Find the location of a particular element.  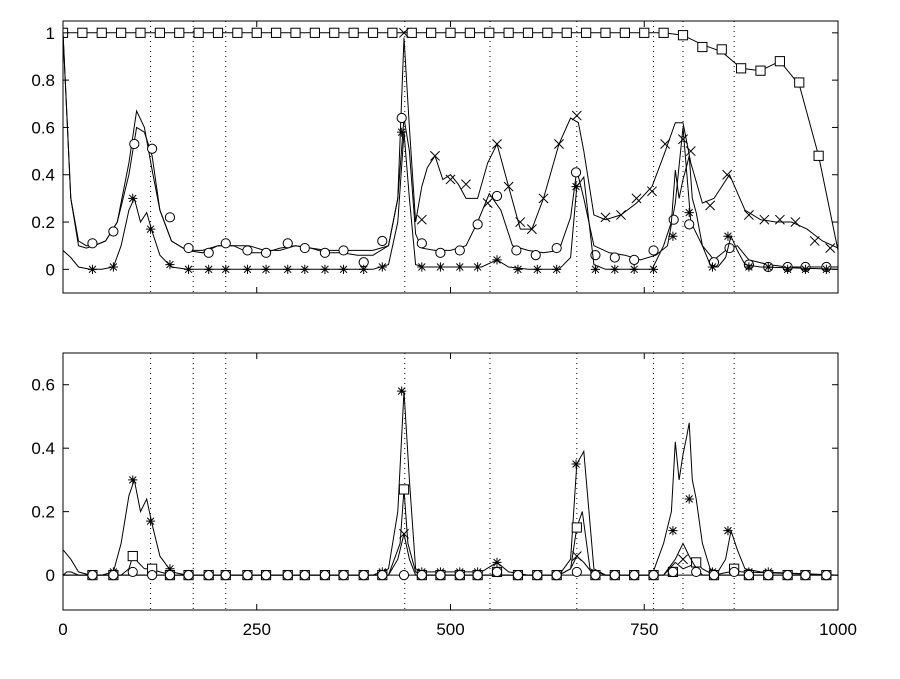

y-tick-label: 0.6 is located at coordinates (43, 127).